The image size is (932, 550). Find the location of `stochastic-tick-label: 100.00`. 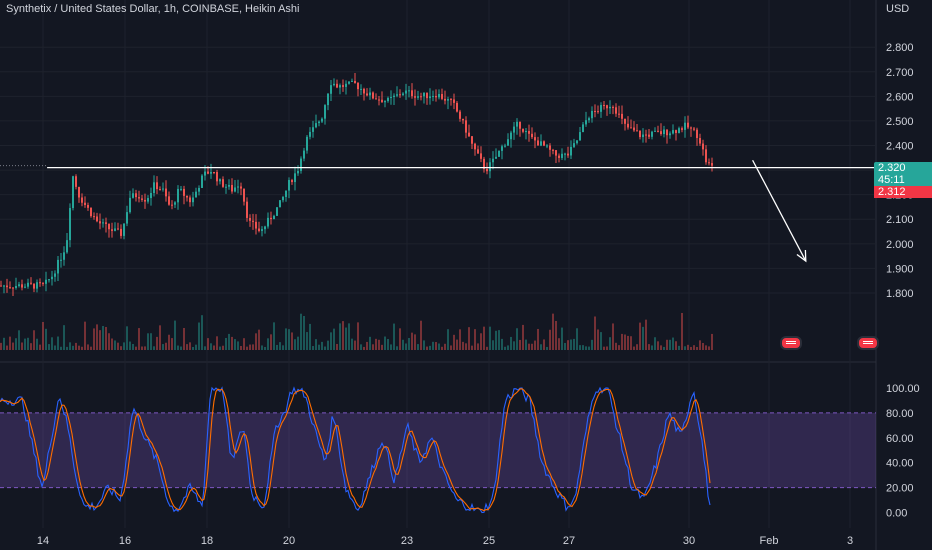

stochastic-tick-label: 100.00 is located at coordinates (903, 389).